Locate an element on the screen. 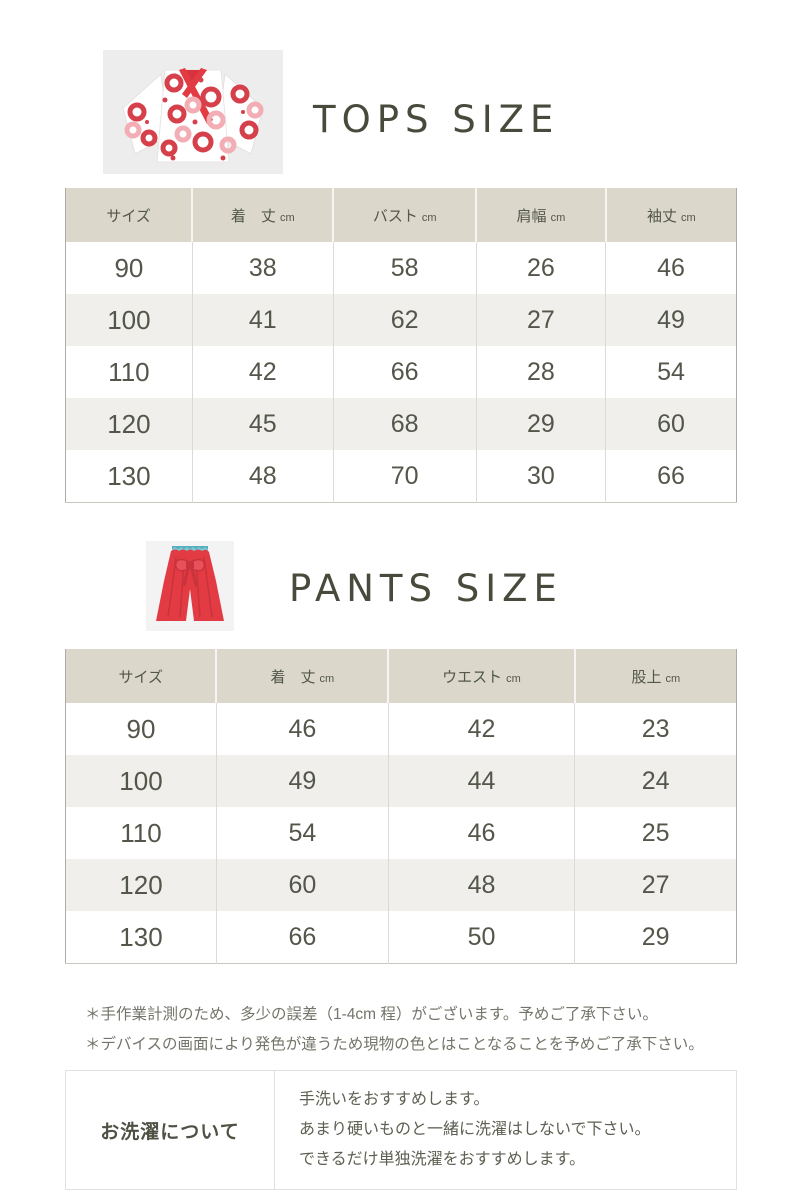 The width and height of the screenshot is (800, 1200). table-row: 90 46 42 23 is located at coordinates (401, 729).